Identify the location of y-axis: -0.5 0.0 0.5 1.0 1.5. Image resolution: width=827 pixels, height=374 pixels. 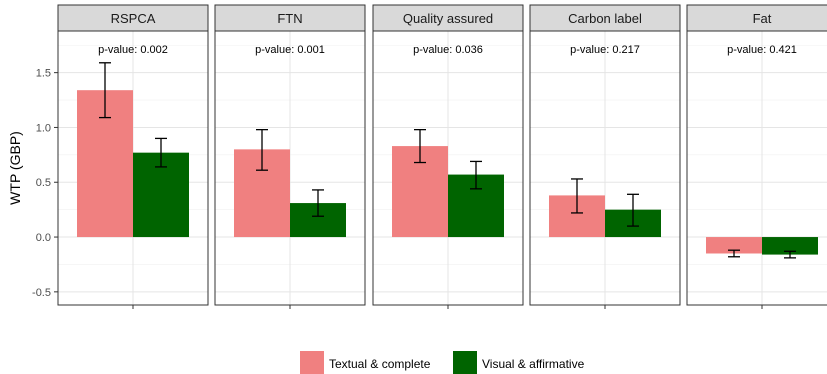
(45, 183).